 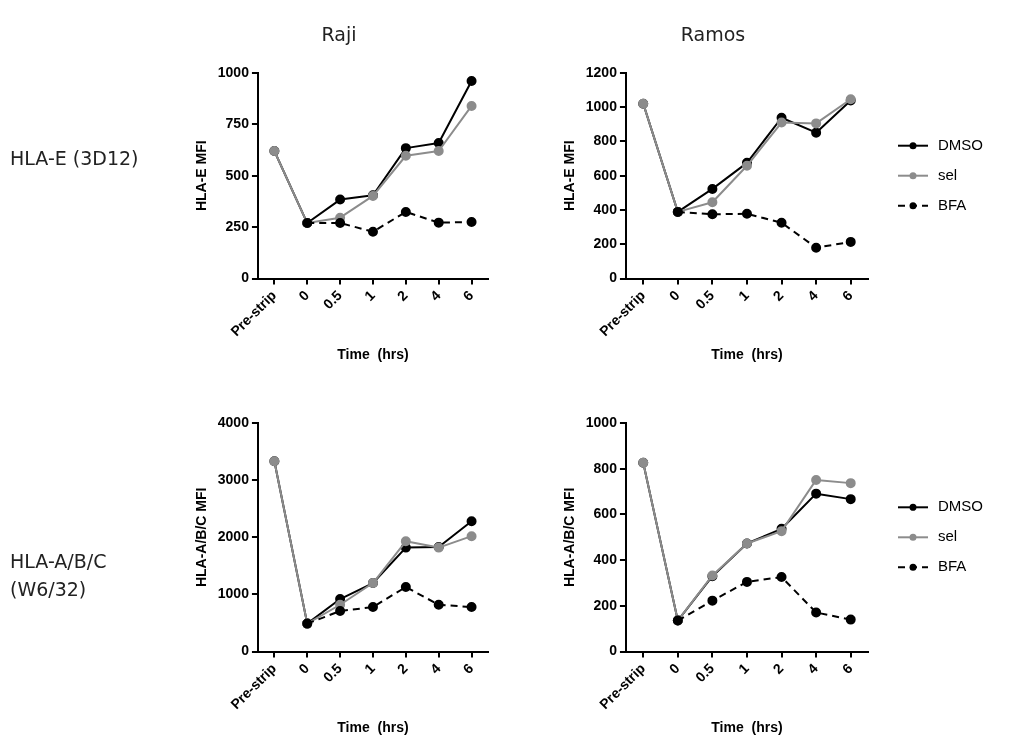 What do you see at coordinates (237, 174) in the screenshot?
I see `y-tick-label: 500` at bounding box center [237, 174].